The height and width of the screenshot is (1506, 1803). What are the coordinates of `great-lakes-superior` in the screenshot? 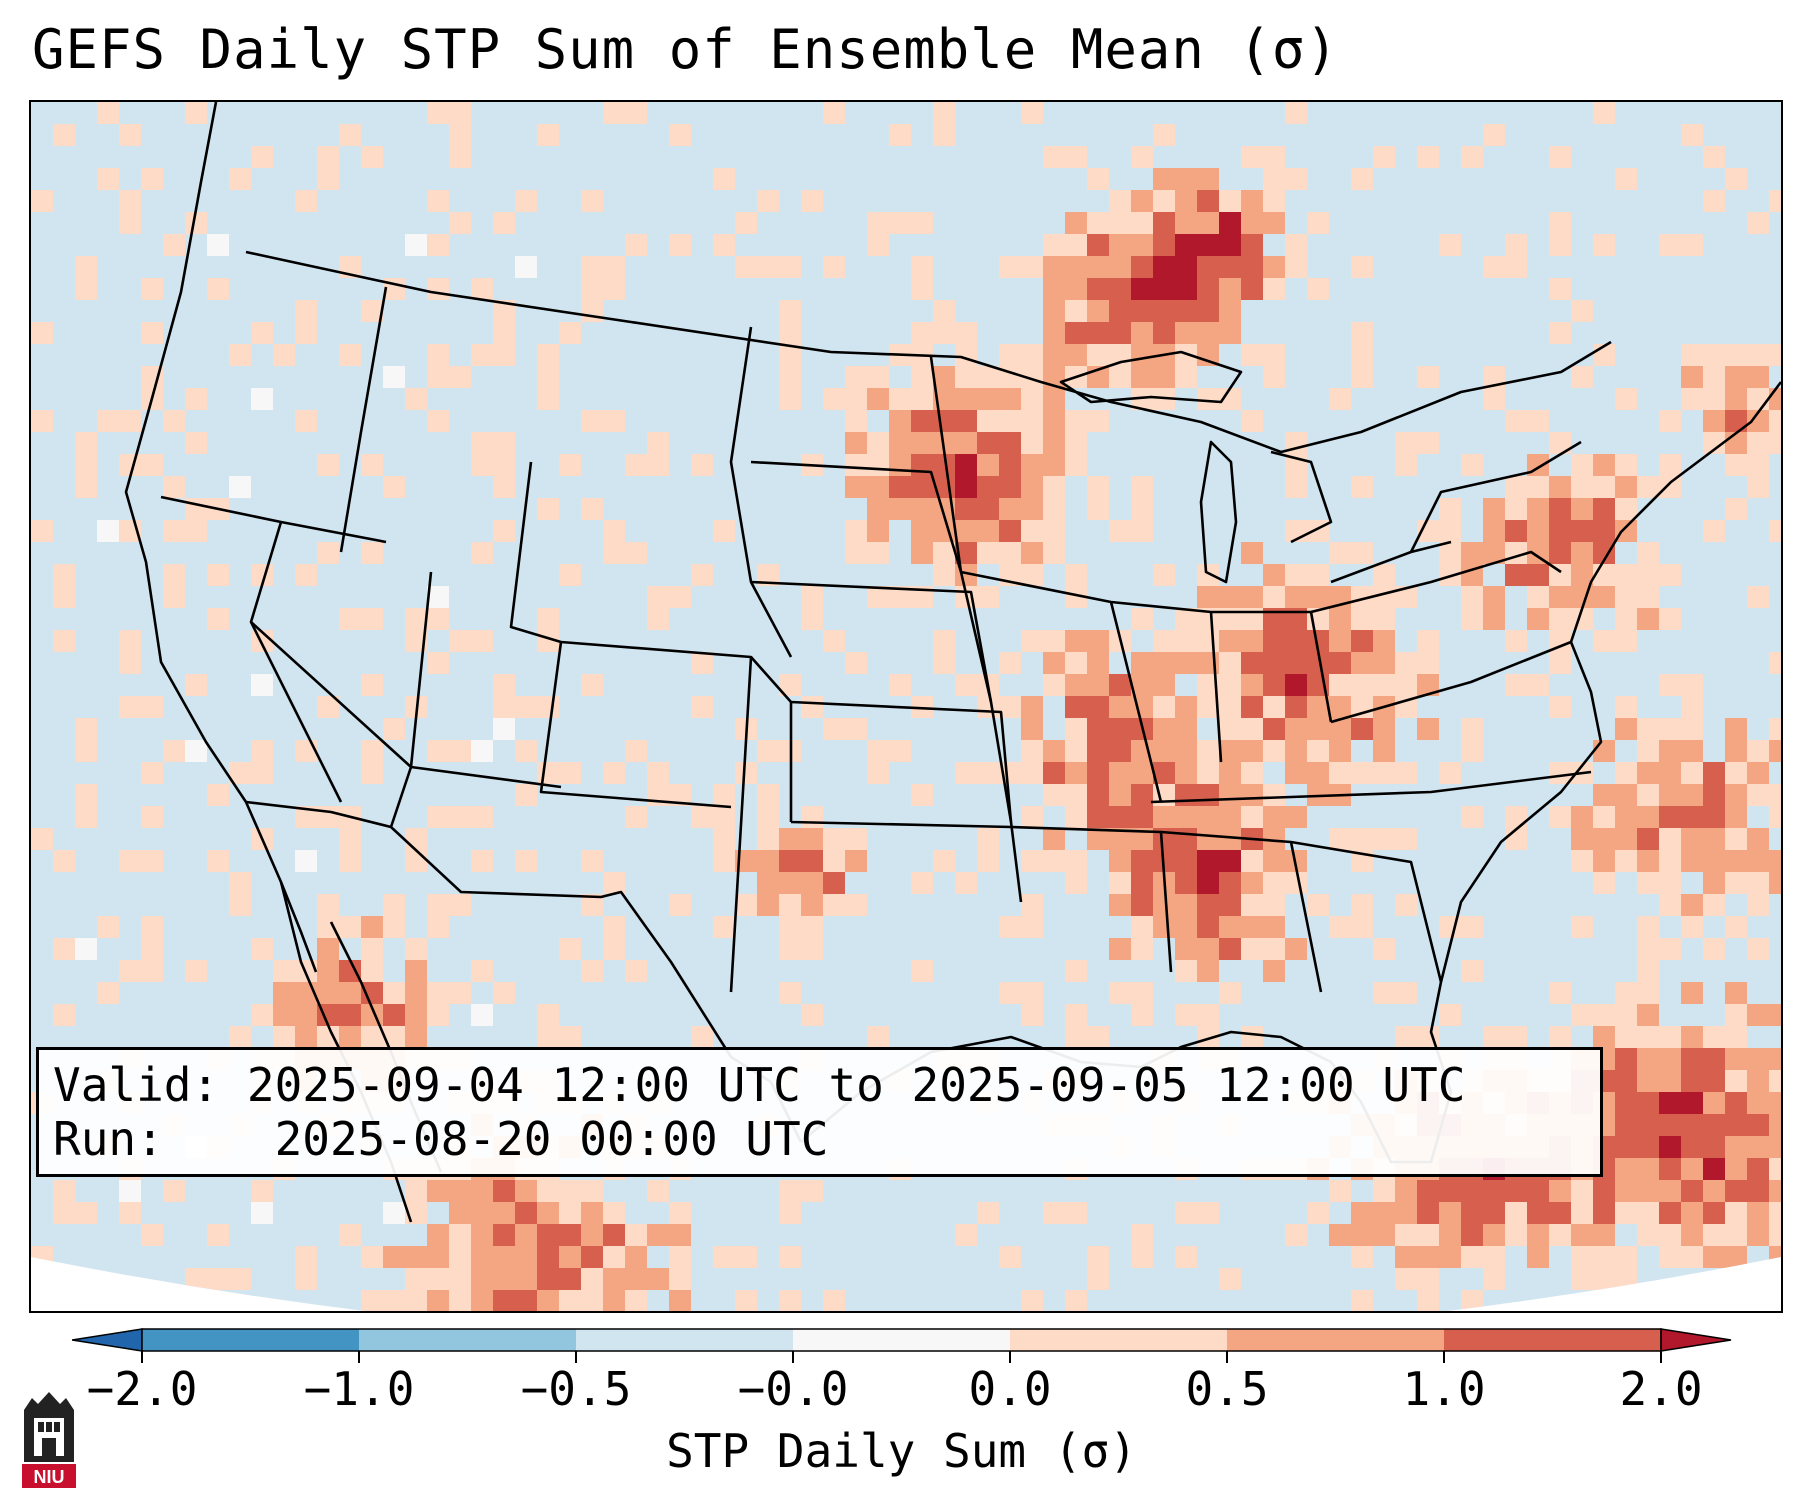 It's located at (1151, 377).